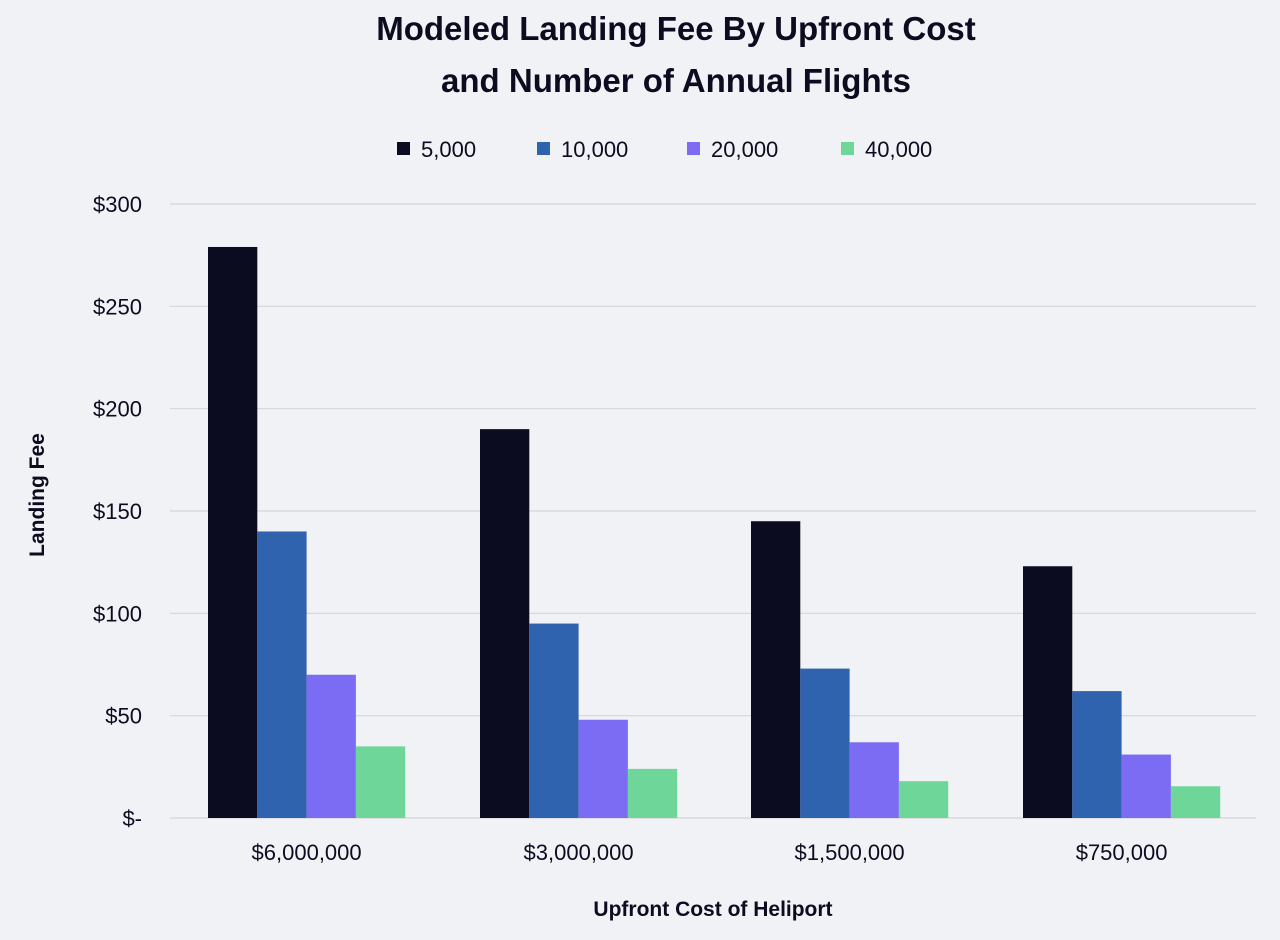 This screenshot has width=1280, height=940. What do you see at coordinates (898, 149) in the screenshot?
I see `legend-label: 40,000` at bounding box center [898, 149].